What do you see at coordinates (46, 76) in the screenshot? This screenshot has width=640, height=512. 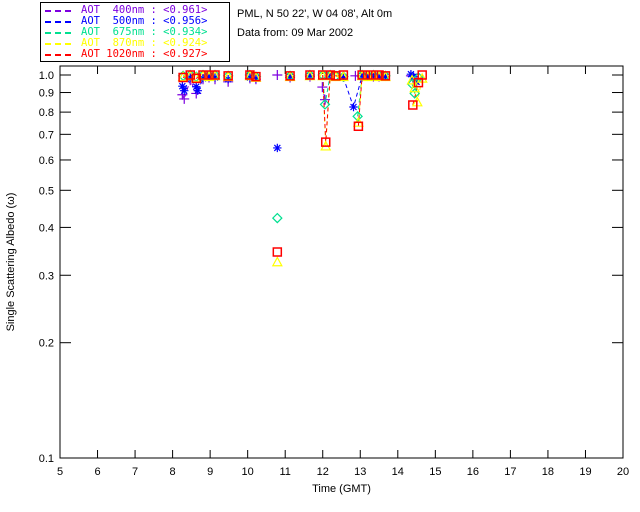 I see `y-tick-label: 1.0` at bounding box center [46, 76].